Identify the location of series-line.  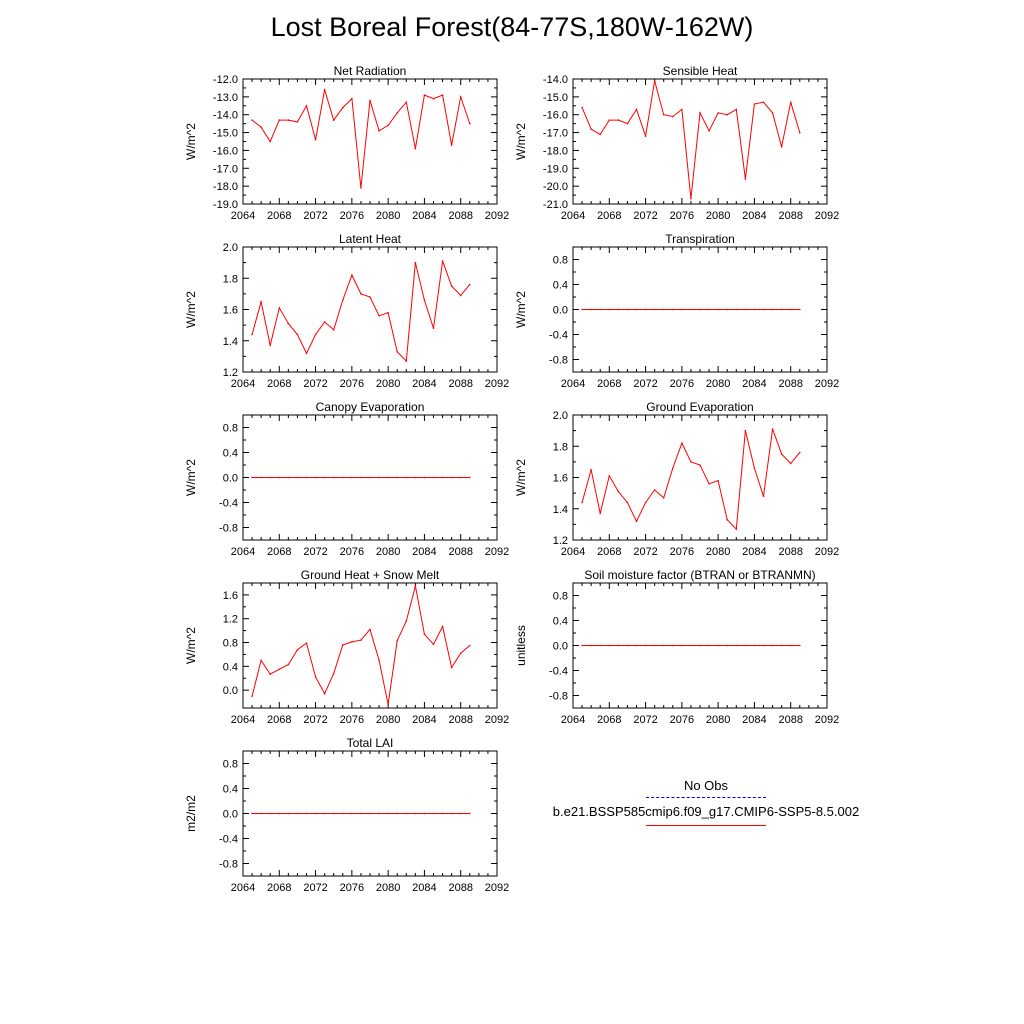
(361, 645).